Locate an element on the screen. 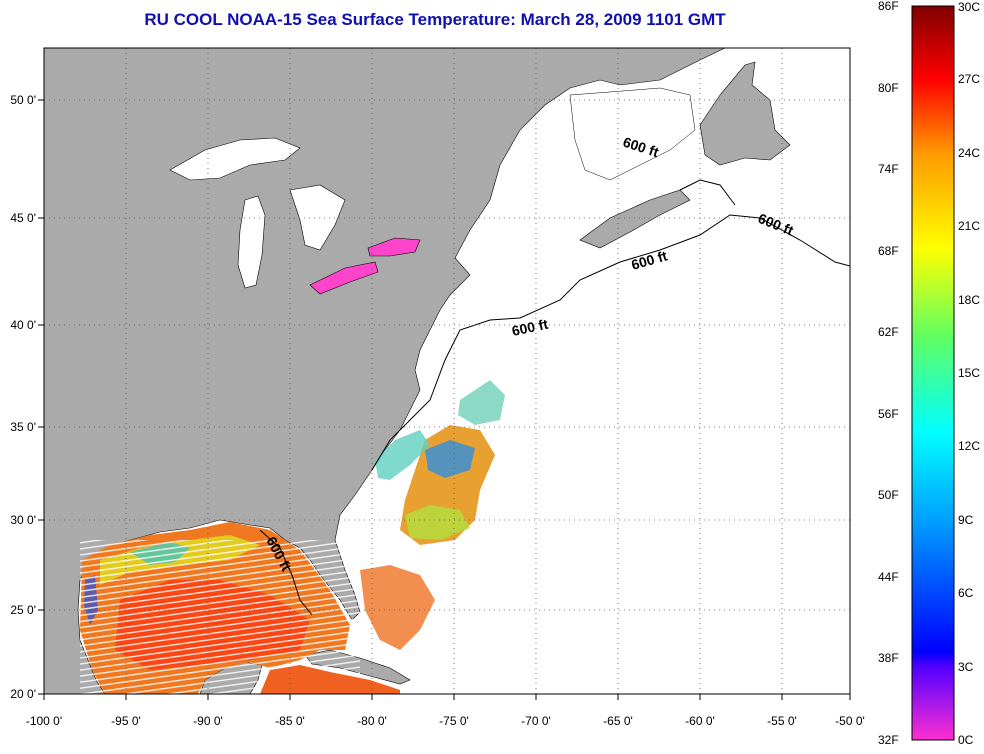  colorbar-fahrenheit-label: 80F is located at coordinates (888, 87).